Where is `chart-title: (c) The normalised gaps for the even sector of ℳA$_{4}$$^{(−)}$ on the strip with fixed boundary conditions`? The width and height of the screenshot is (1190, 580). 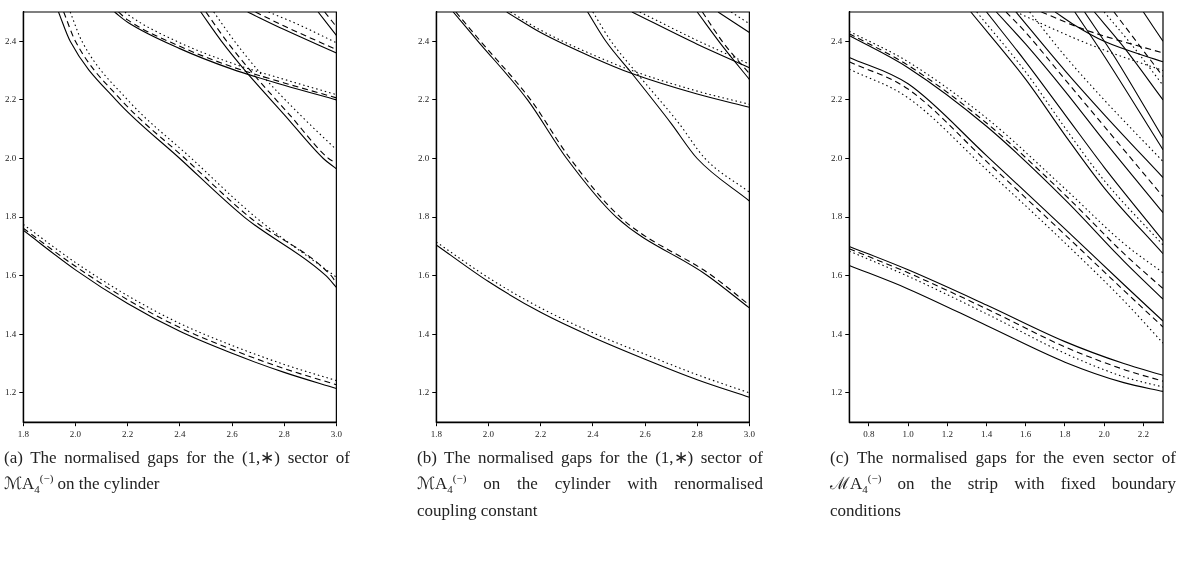 chart-title: (c) The normalised gaps for the even sector of ℳA$_{4}$$^{(−)}$ on the strip with fixed boundary conditions is located at coordinates (1003, 484).